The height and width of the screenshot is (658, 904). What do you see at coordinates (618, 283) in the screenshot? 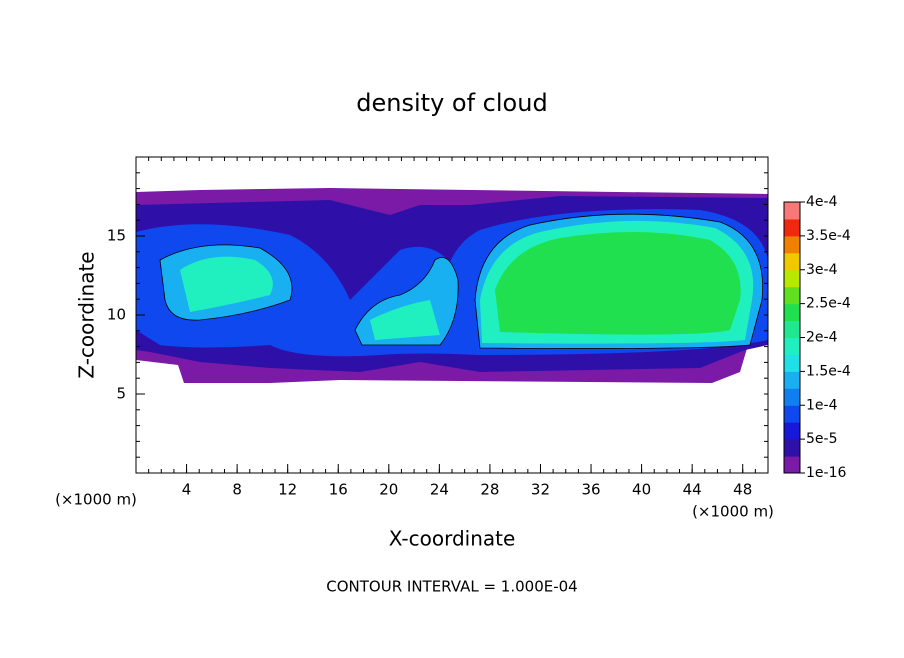
I see `contour-fill` at bounding box center [618, 283].